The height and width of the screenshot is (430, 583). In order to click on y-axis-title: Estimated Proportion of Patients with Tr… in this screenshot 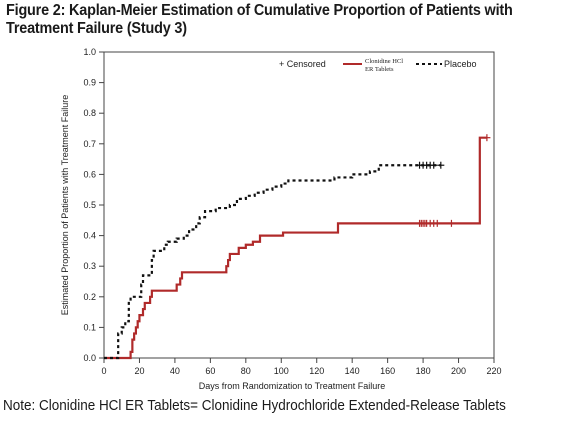, I will do `click(65, 205)`.